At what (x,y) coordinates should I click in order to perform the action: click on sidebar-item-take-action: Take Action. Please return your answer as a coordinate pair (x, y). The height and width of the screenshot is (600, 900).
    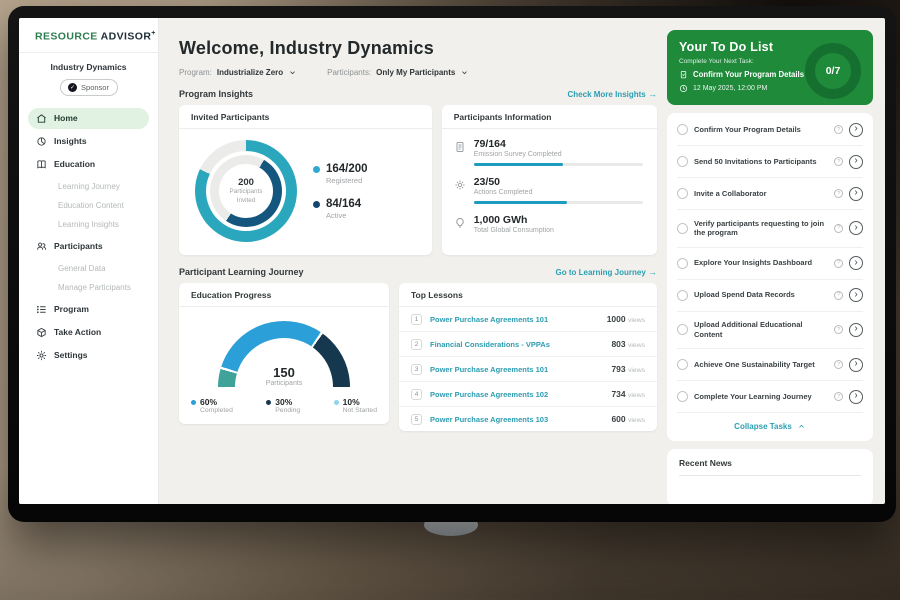
    Looking at the image, I should click on (88, 332).